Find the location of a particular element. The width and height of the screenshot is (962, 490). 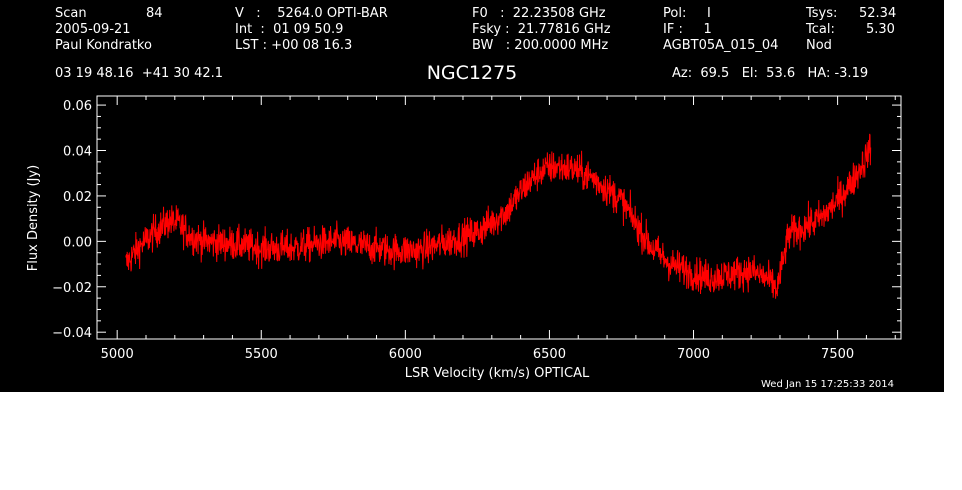

source-name: NGC1275 is located at coordinates (472, 73).